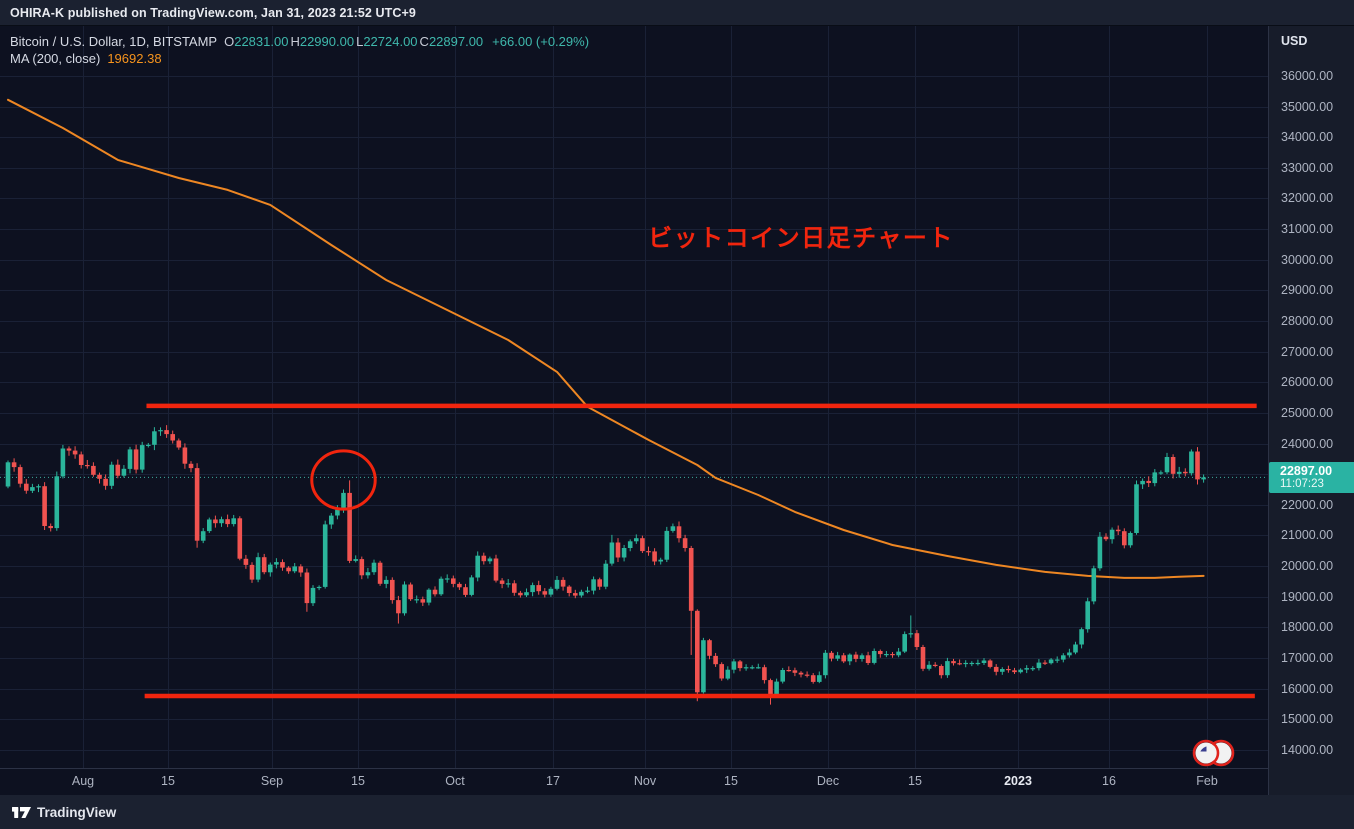 This screenshot has width=1354, height=829. What do you see at coordinates (387, 41) in the screenshot?
I see `ohlc-pair: L22724.00` at bounding box center [387, 41].